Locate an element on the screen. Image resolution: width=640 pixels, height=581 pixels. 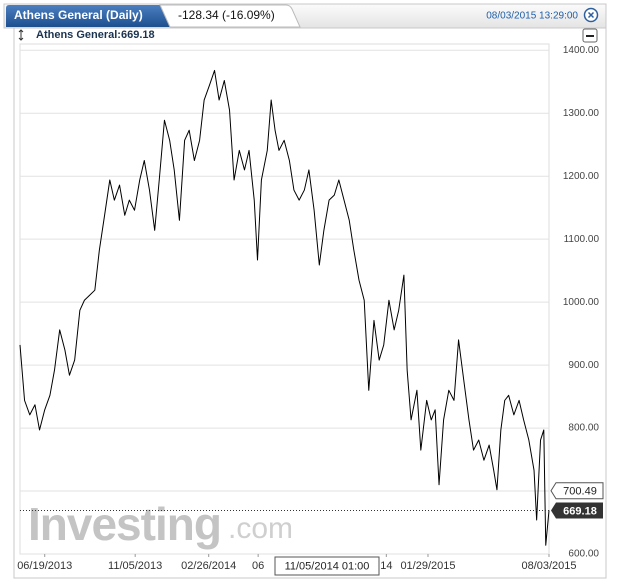
change-tab is located at coordinates (230, 16).